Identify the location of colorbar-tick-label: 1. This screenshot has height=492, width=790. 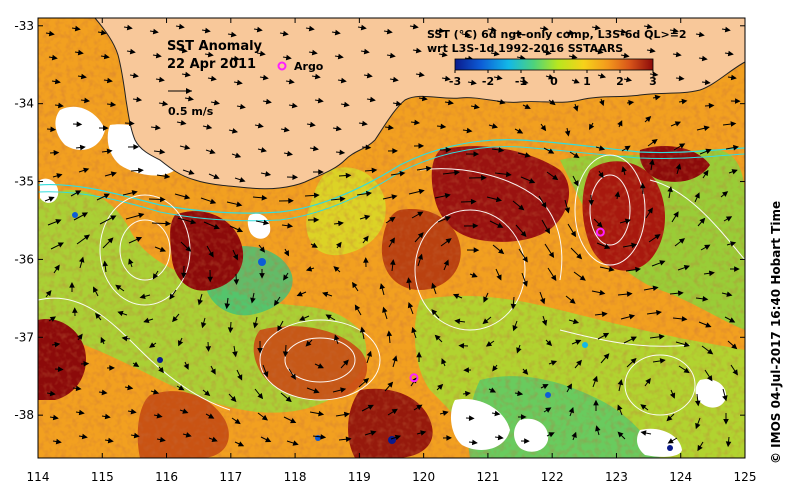
(587, 81).